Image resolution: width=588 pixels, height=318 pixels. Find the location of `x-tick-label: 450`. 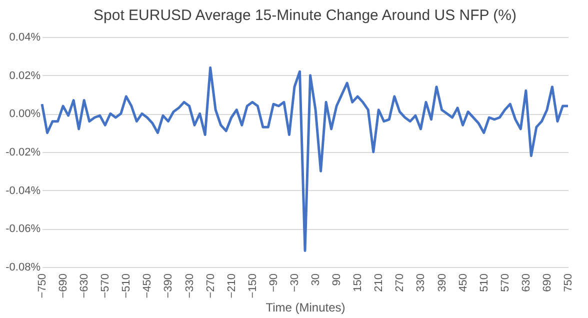

x-tick-label: 450 is located at coordinates (463, 283).